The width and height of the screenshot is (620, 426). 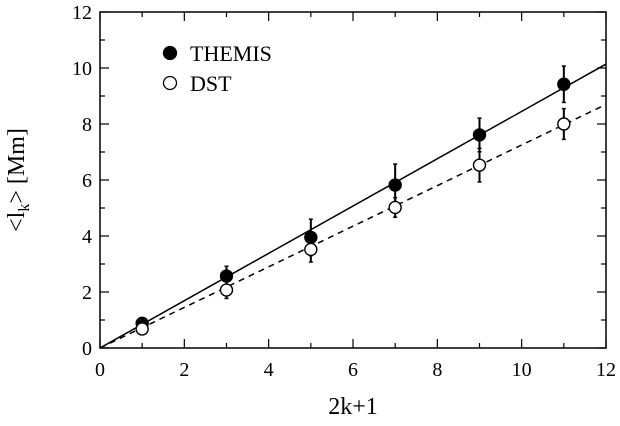 What do you see at coordinates (87, 237) in the screenshot?
I see `y-tick-label: 4` at bounding box center [87, 237].